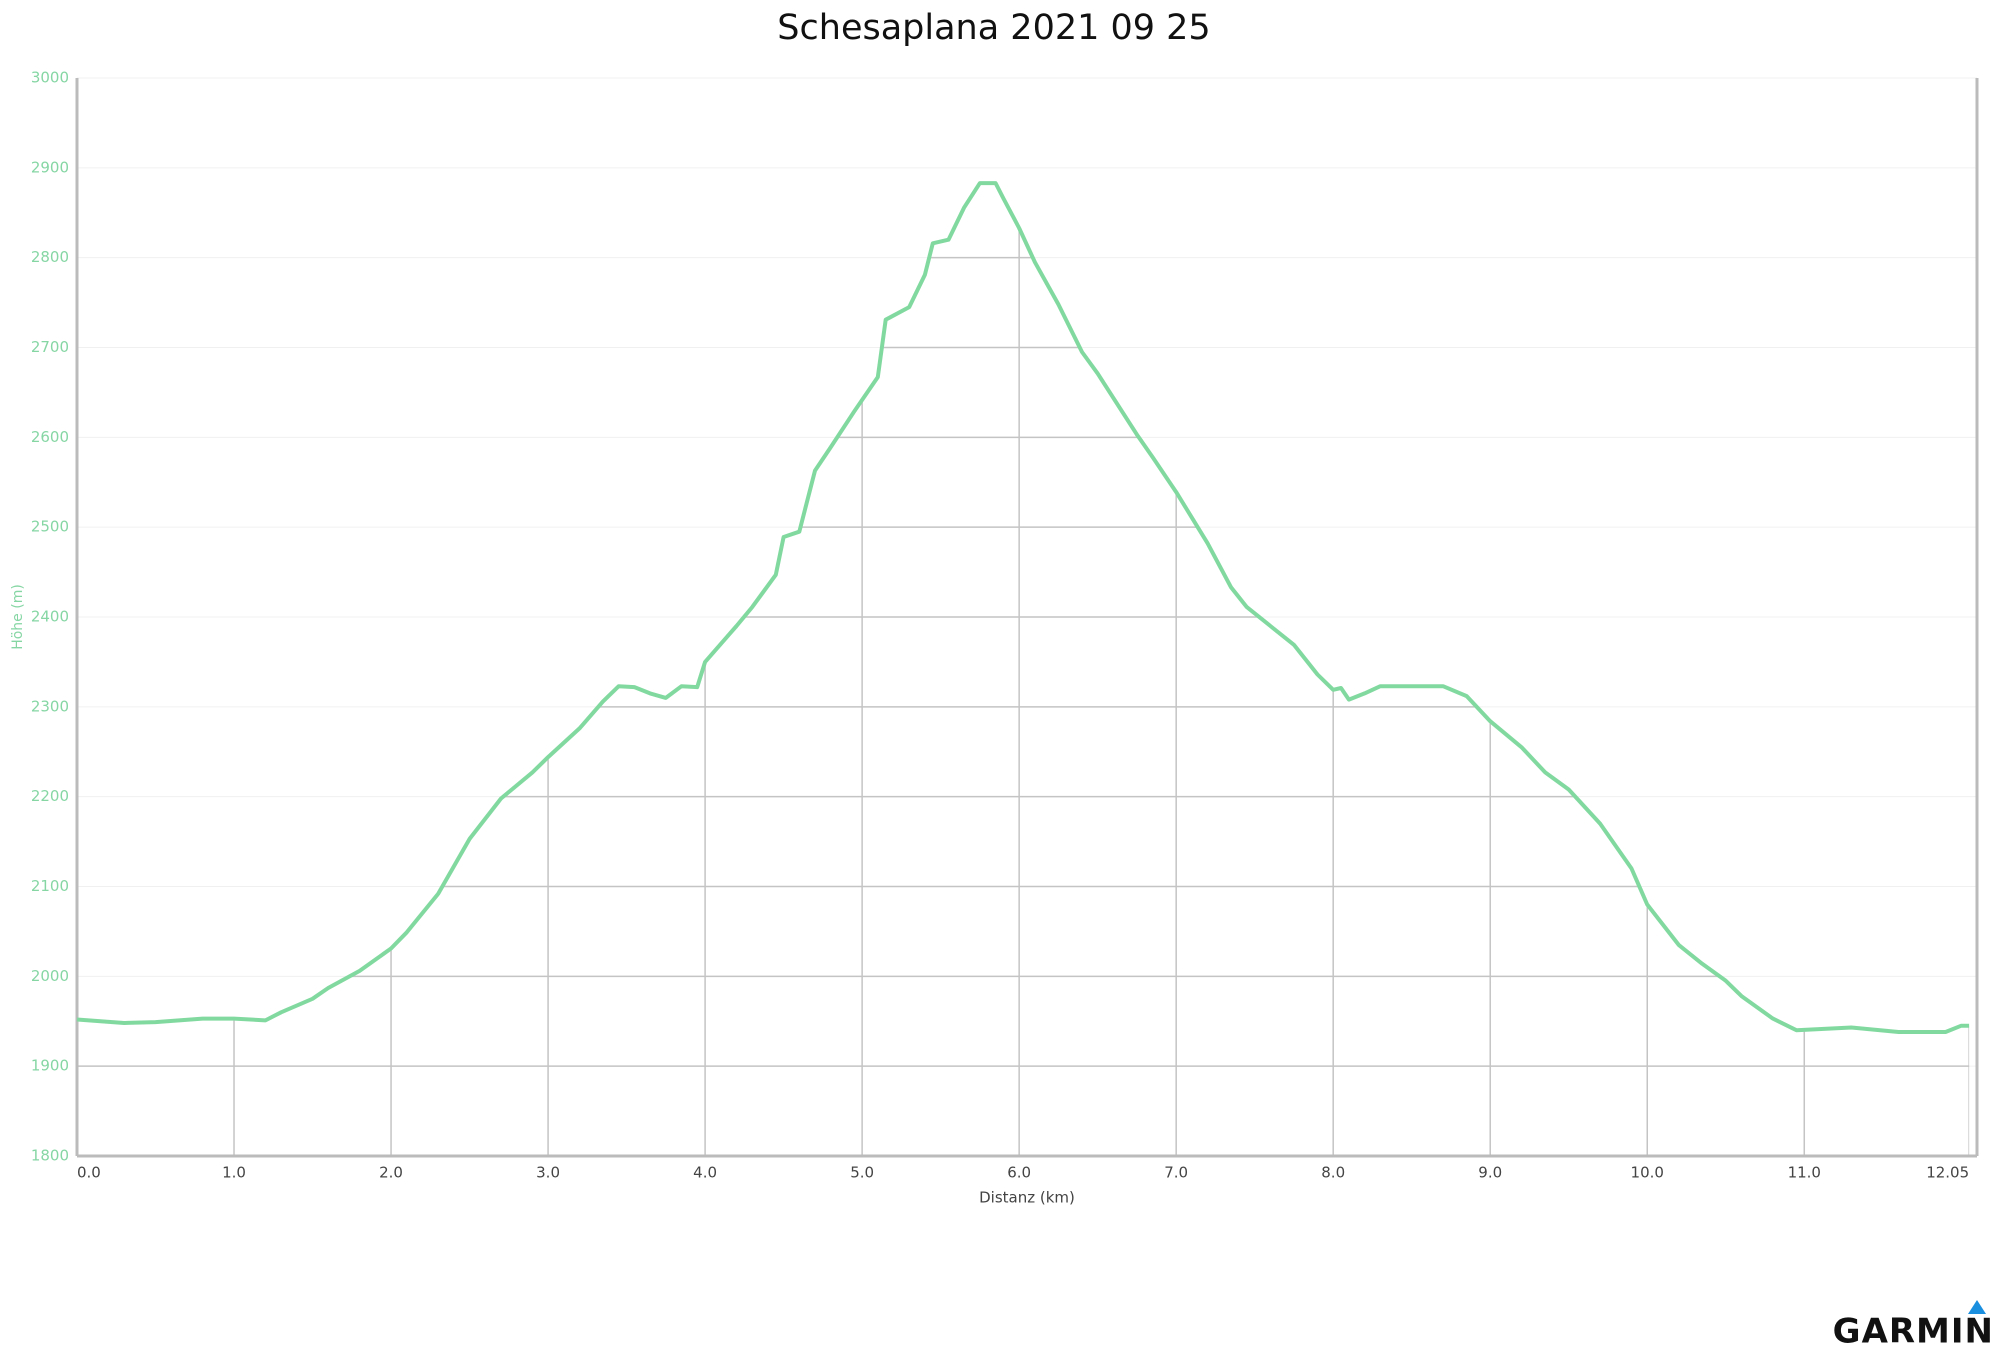  I want to click on y-tick-label: 2100, so click(50, 886).